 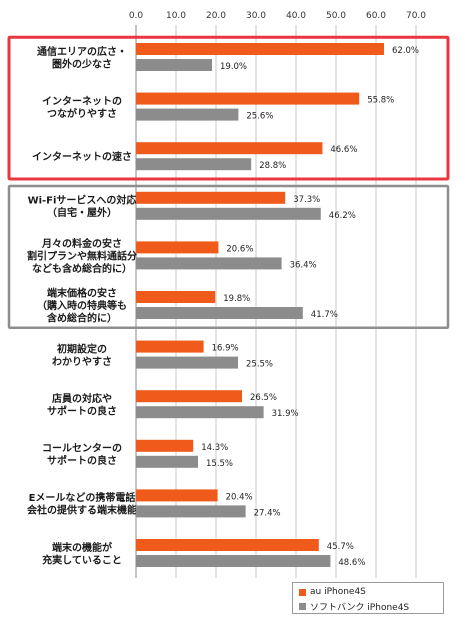 What do you see at coordinates (233, 67) in the screenshot?
I see `value-label: 19.0%` at bounding box center [233, 67].